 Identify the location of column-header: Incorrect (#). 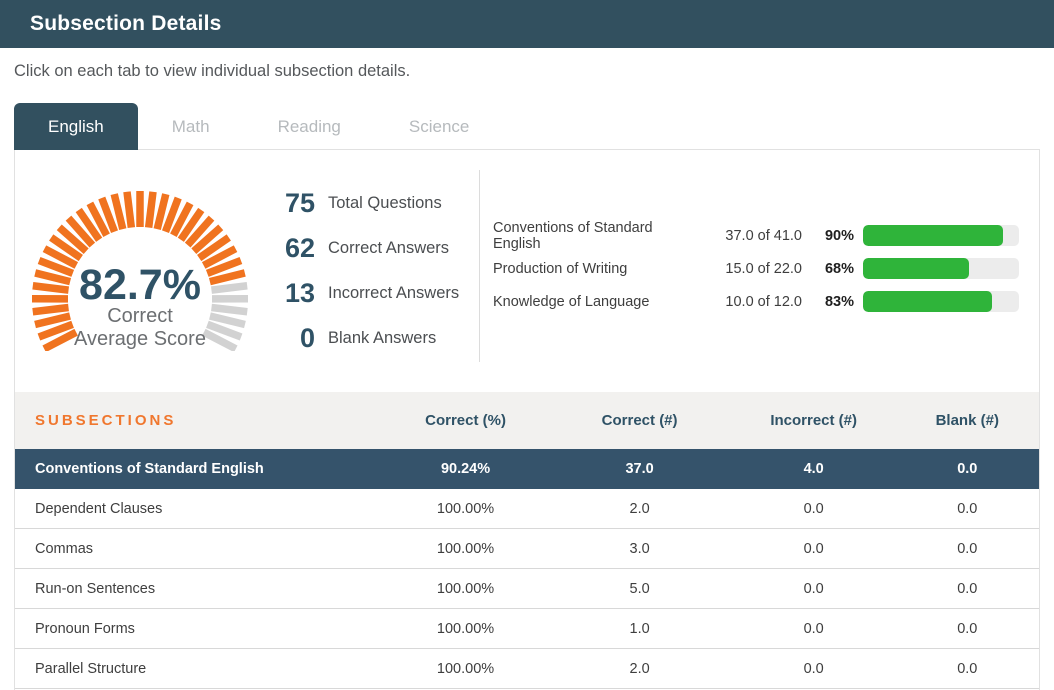
(814, 420).